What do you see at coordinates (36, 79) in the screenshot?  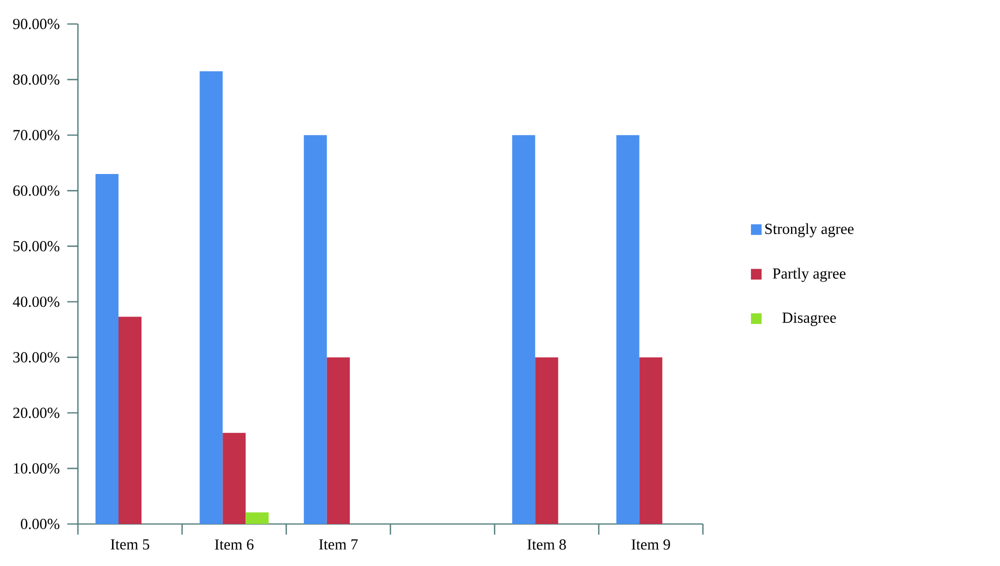 I see `y-tick-label: 80.00%` at bounding box center [36, 79].